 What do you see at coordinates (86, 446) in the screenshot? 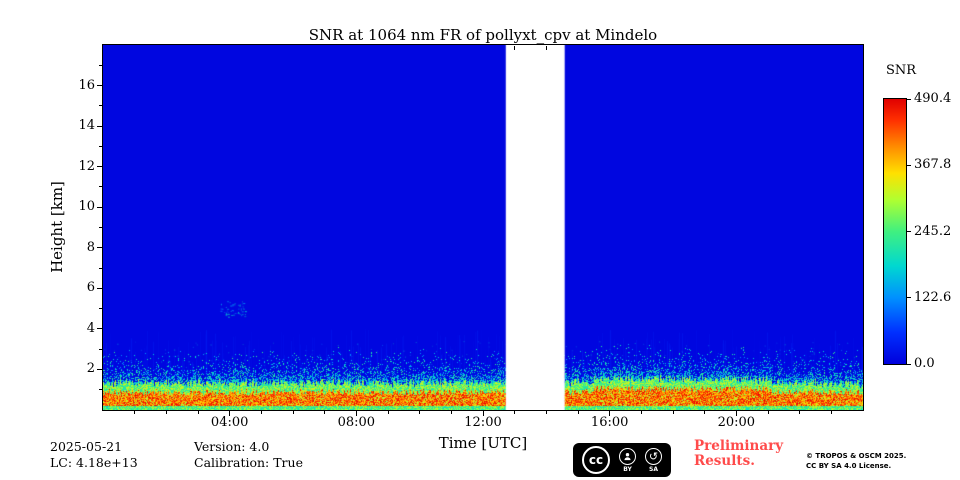
I see `footer-date: 2025-05-21` at bounding box center [86, 446].